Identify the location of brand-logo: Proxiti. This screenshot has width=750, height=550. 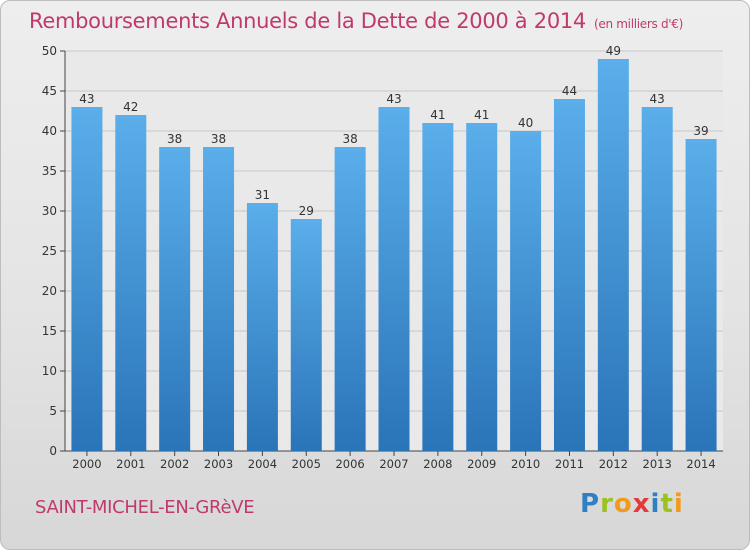
(632, 504).